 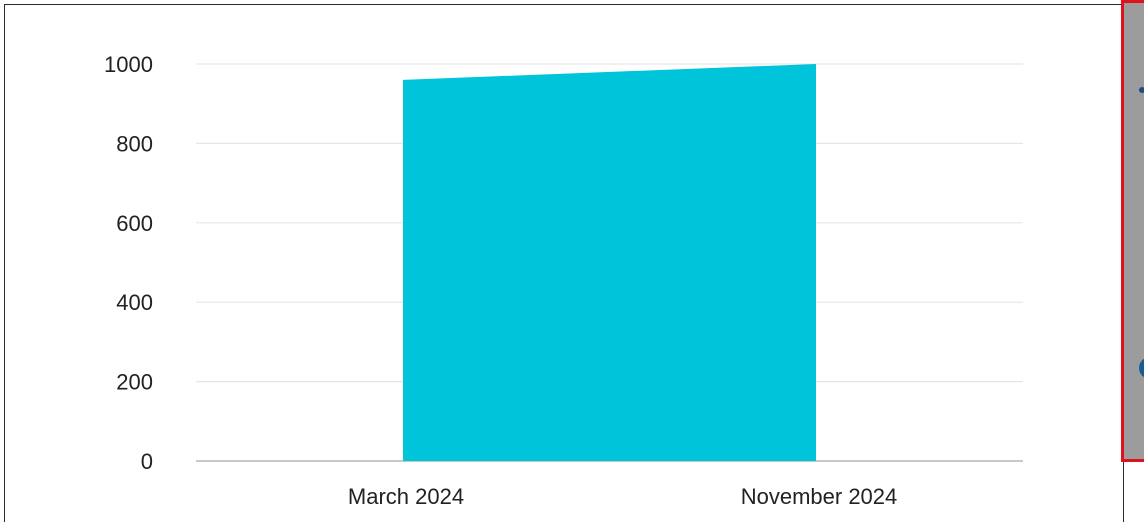 What do you see at coordinates (1141, 90) in the screenshot?
I see `dot-icon` at bounding box center [1141, 90].